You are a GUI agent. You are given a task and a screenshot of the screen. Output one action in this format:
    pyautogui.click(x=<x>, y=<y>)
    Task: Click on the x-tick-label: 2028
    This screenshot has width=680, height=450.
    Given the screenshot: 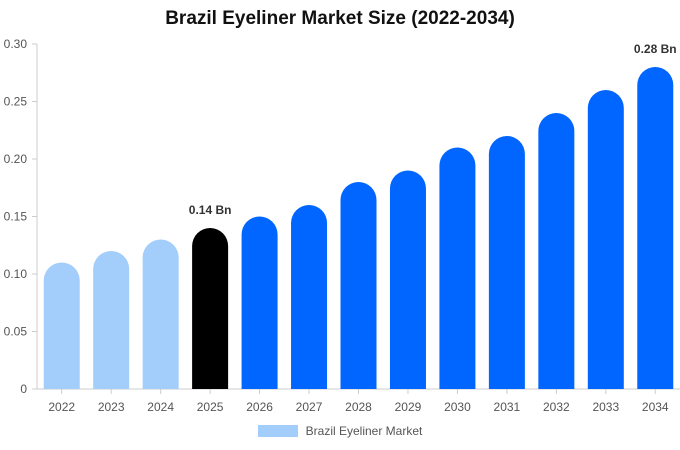 What is the action you would take?
    pyautogui.click(x=358, y=407)
    